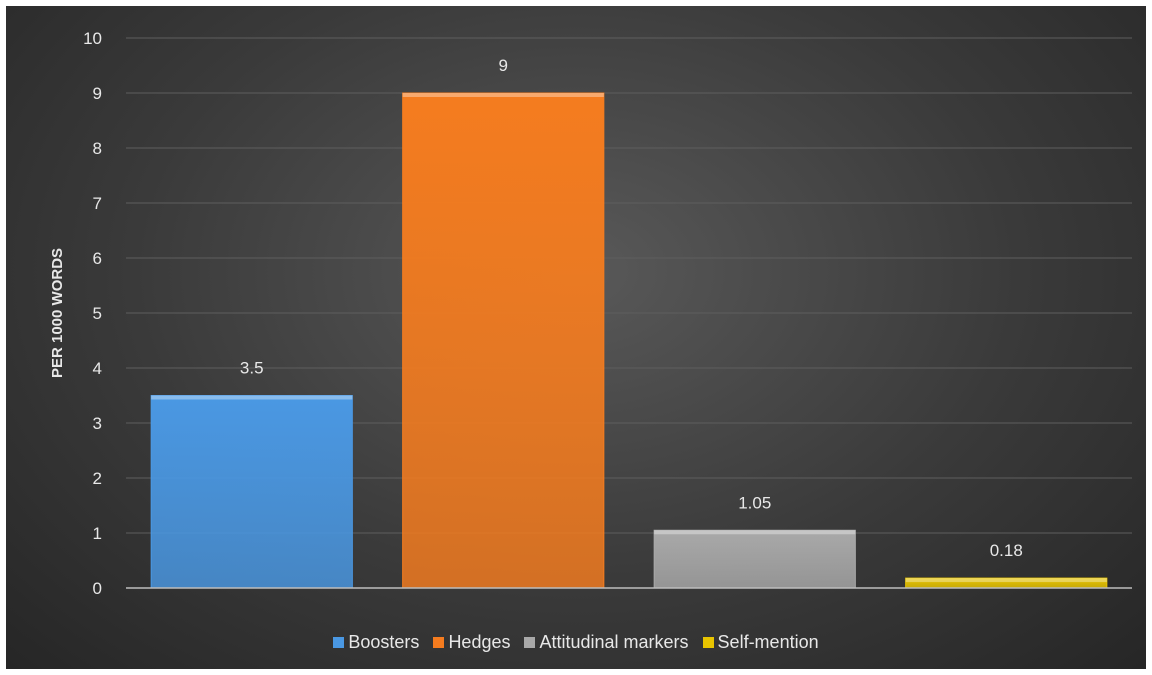  What do you see at coordinates (251, 492) in the screenshot?
I see `bar-boosters` at bounding box center [251, 492].